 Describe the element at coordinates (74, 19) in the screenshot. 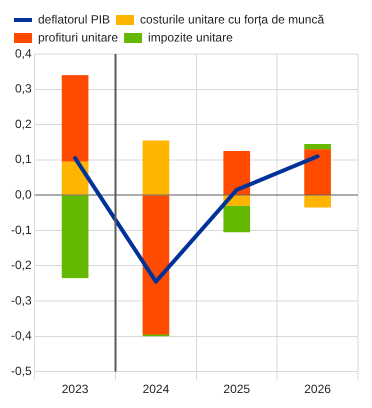

I see `legend-label: deflatorul PIB` at that location.